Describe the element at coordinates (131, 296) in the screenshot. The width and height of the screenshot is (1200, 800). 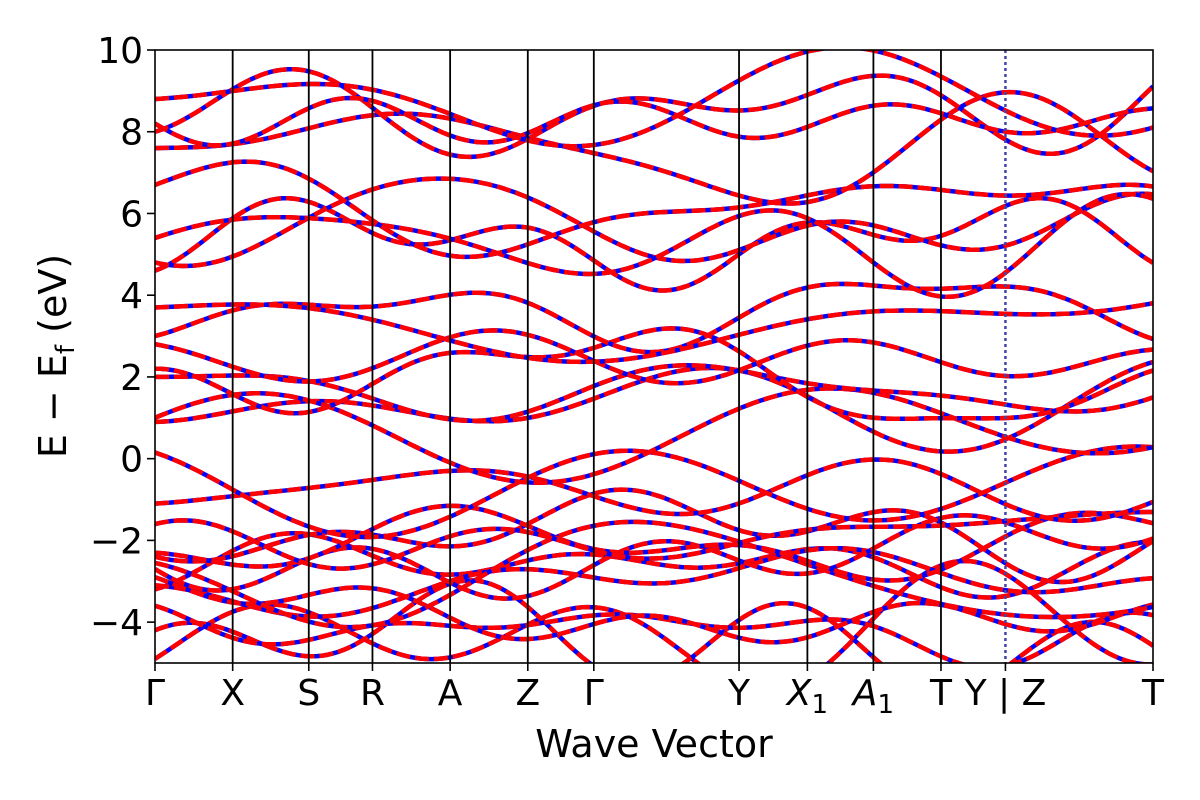
I see `y-tick-label: 4` at that location.